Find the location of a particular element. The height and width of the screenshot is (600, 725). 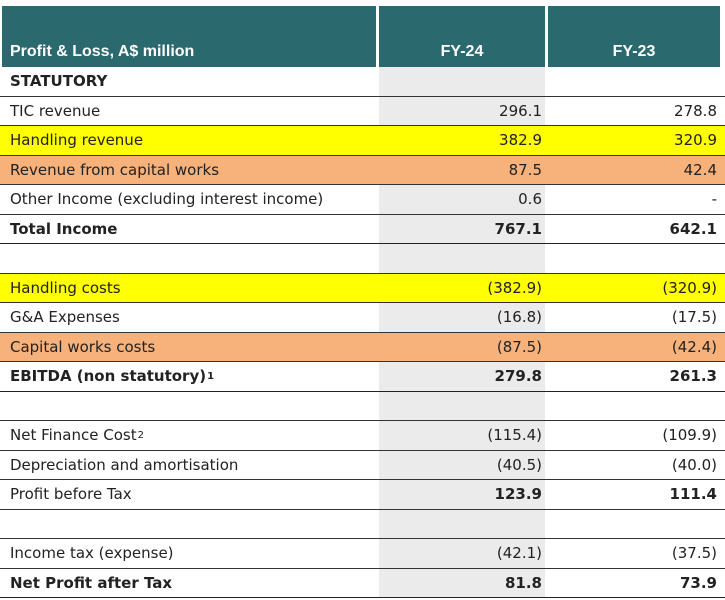

row-label: EBITDA (non statutory) 1 is located at coordinates (190, 376).